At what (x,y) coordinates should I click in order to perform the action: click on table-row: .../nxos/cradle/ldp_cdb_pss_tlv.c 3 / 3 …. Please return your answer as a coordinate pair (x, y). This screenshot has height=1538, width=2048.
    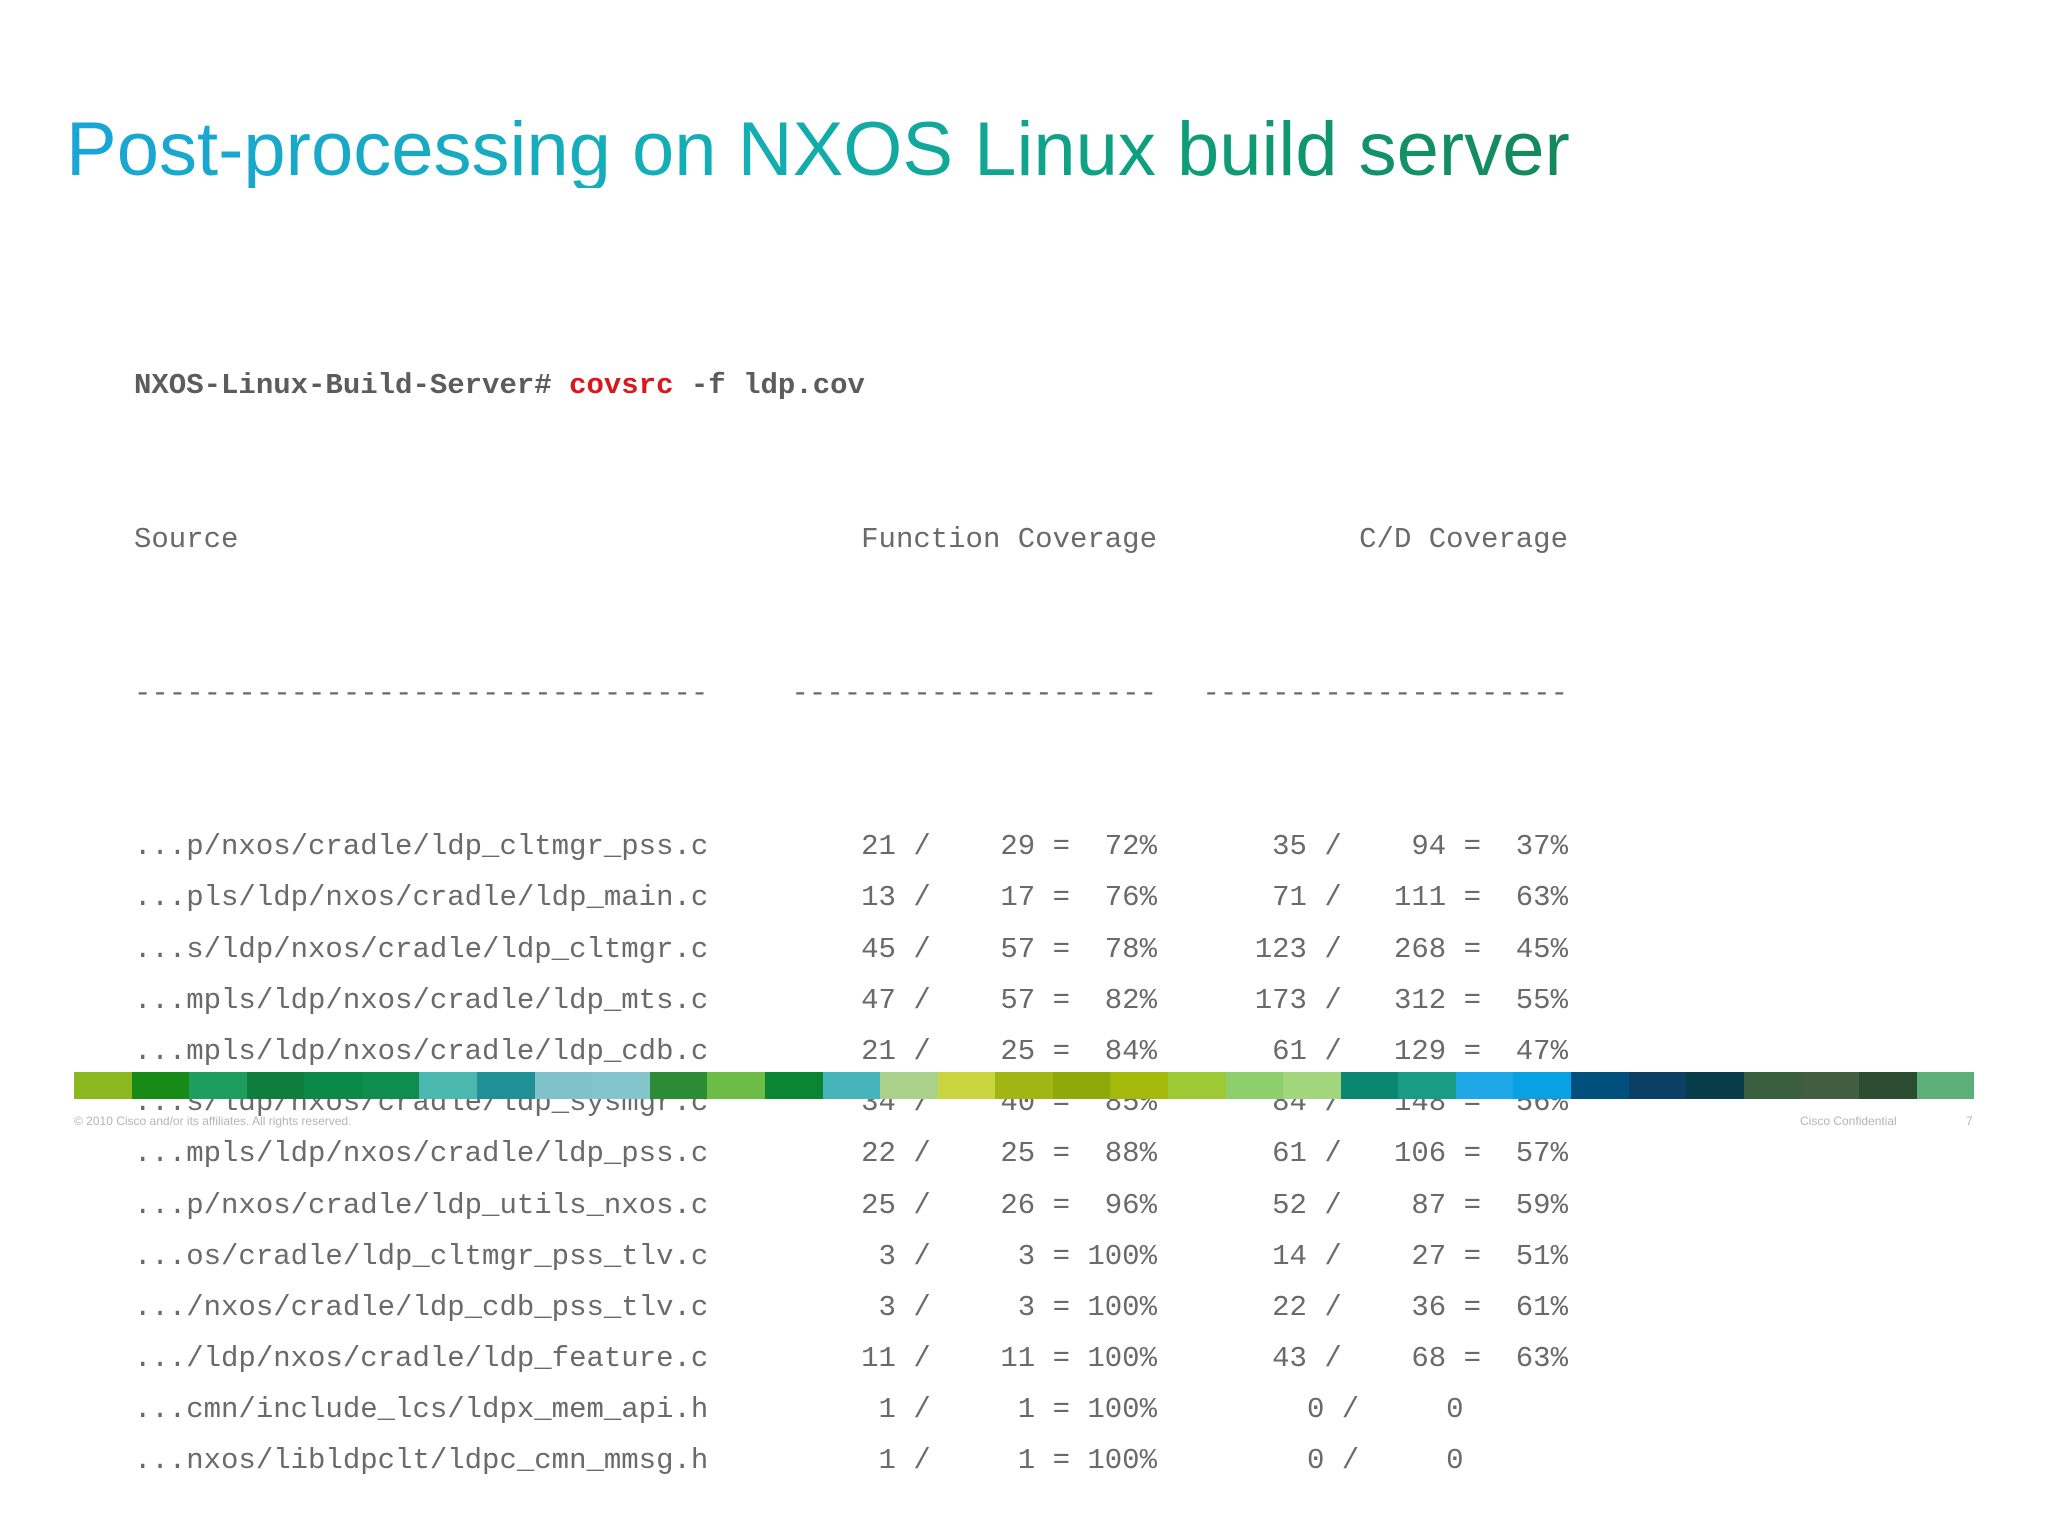
    Looking at the image, I should click on (851, 1307).